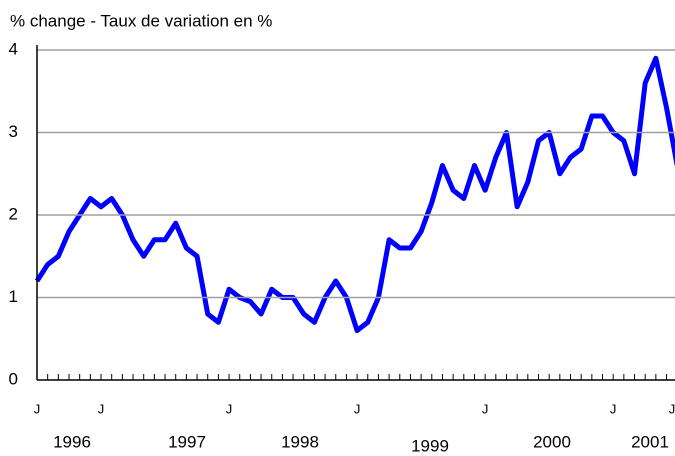  I want to click on y-tick-label: 4, so click(13, 48).